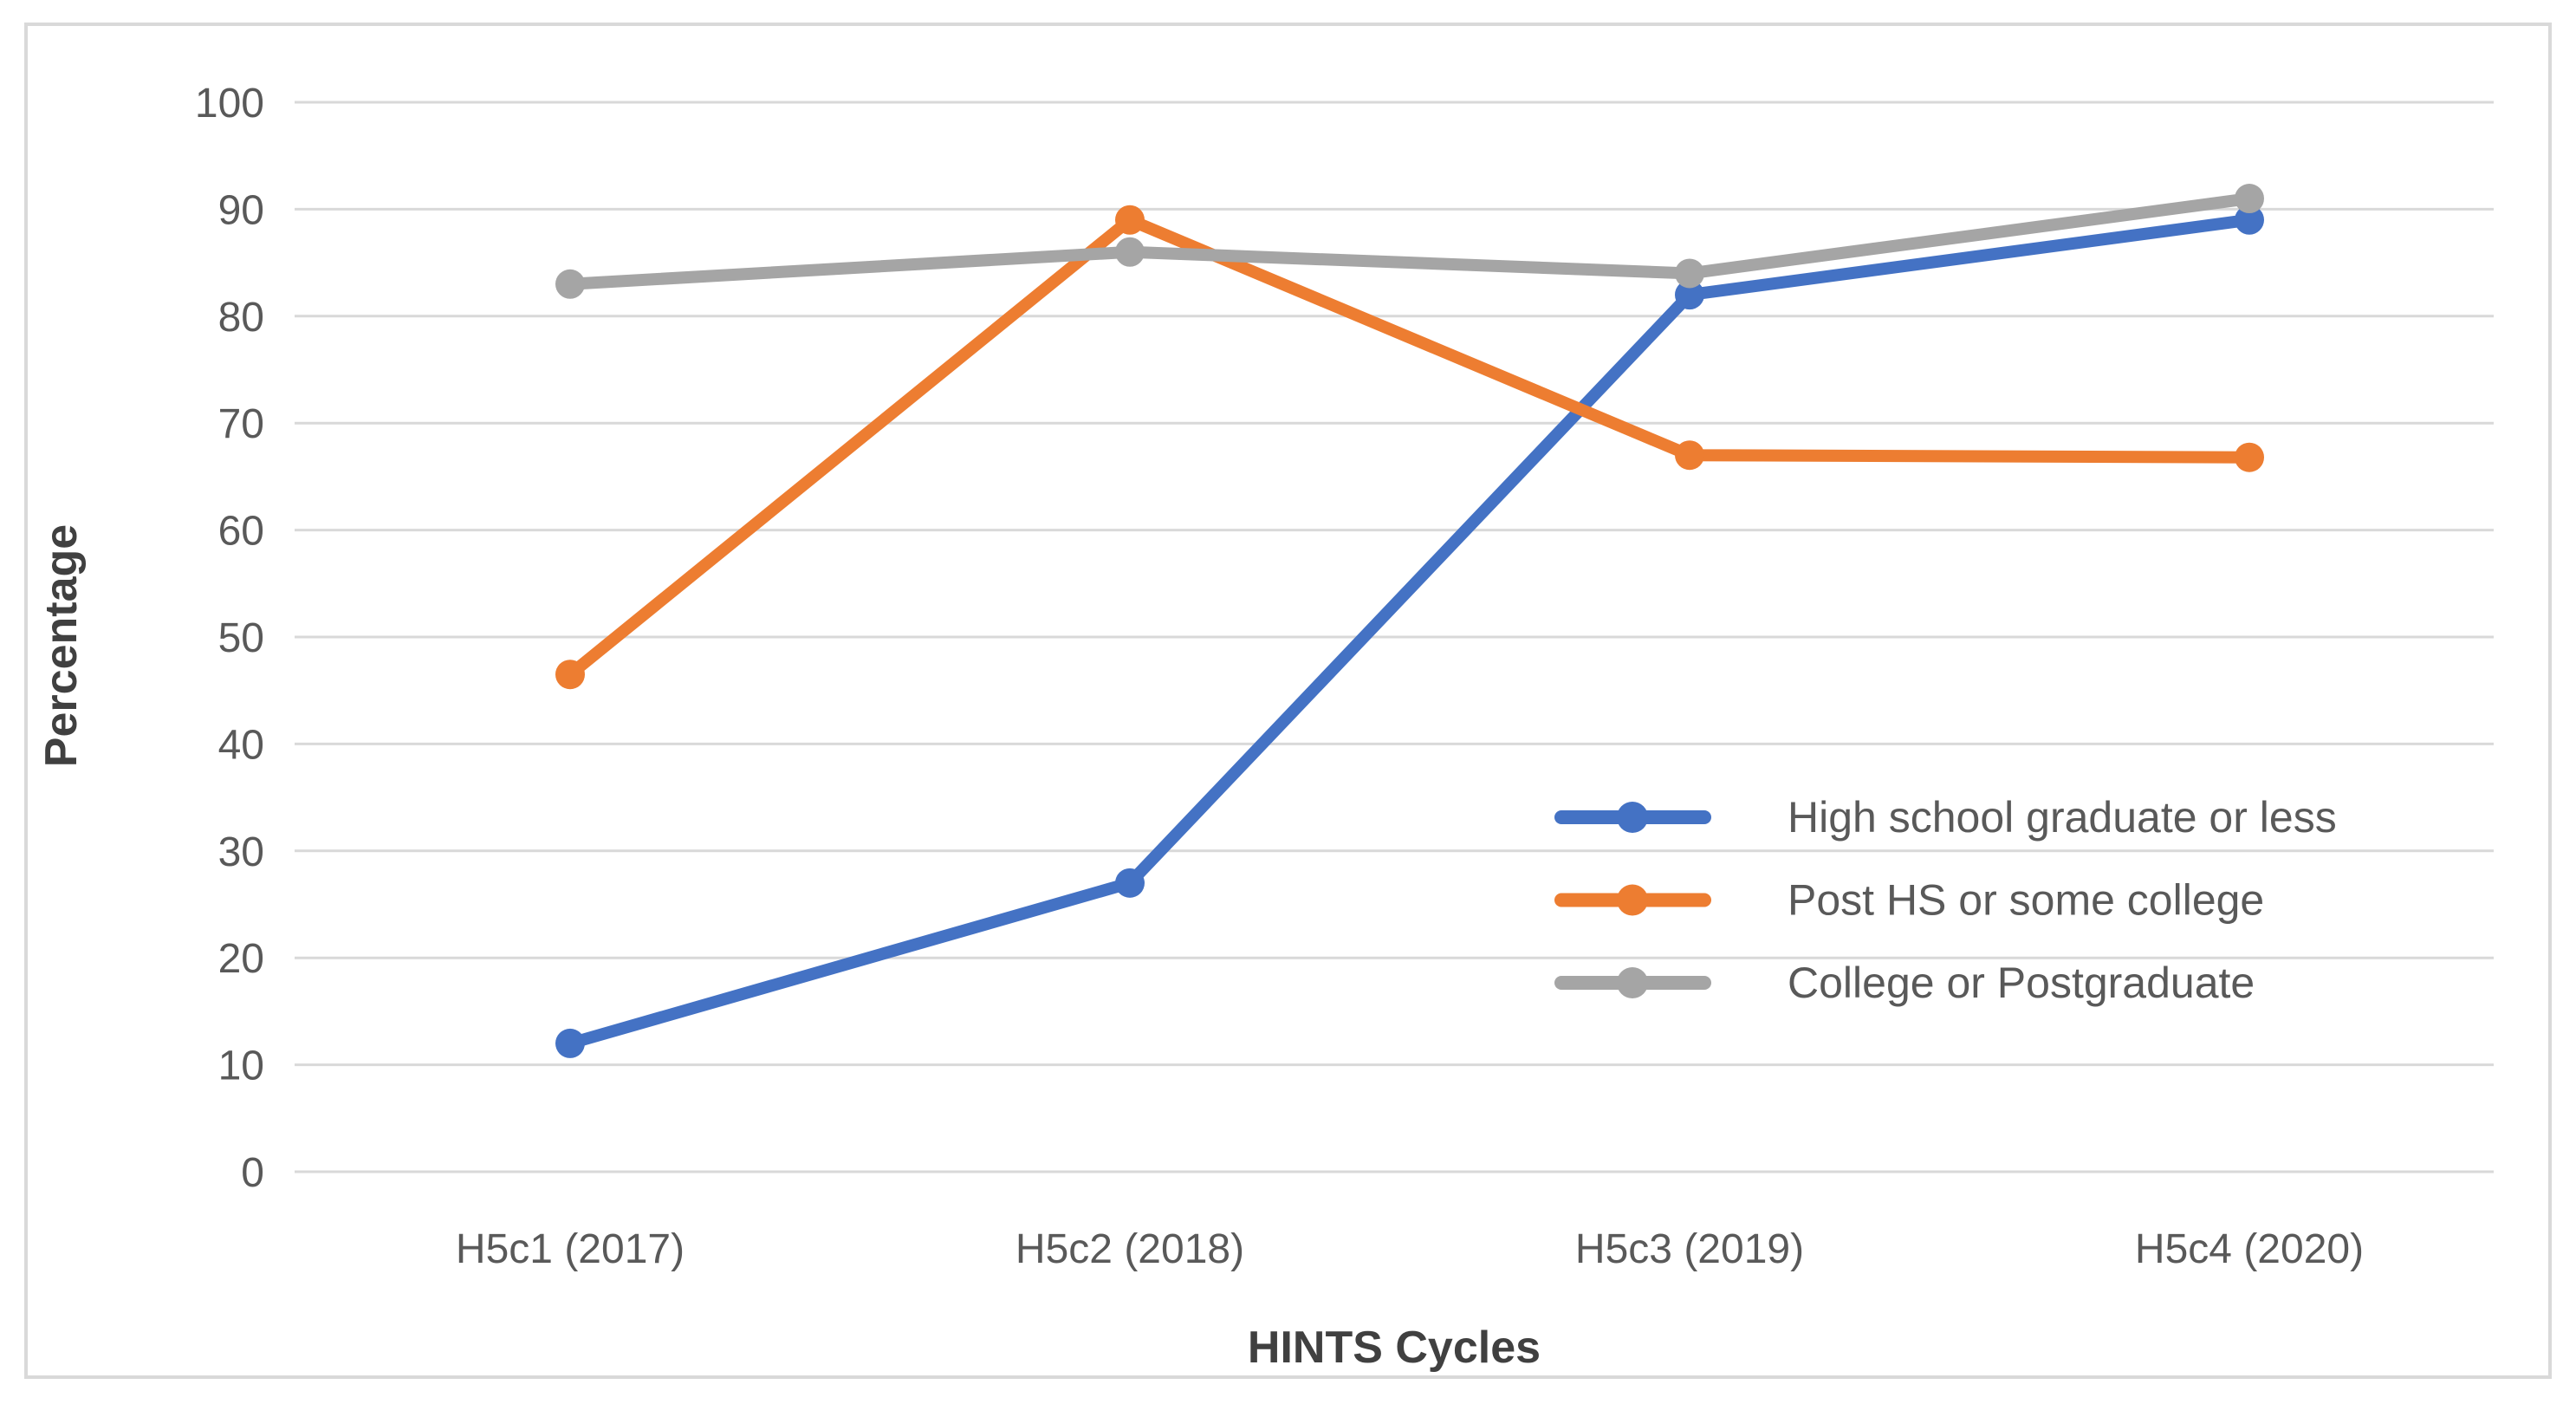 Image resolution: width=2576 pixels, height=1404 pixels. What do you see at coordinates (241, 424) in the screenshot?
I see `y-tick-label: 70` at bounding box center [241, 424].